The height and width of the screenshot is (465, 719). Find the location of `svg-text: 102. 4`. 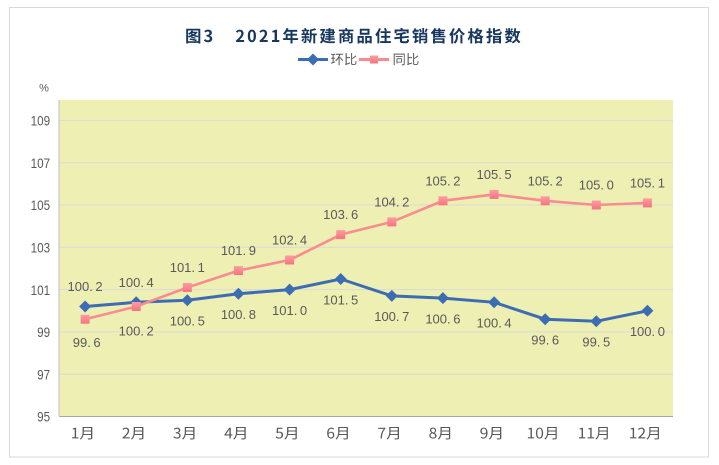

svg-text: 102. 4 is located at coordinates (289, 240).